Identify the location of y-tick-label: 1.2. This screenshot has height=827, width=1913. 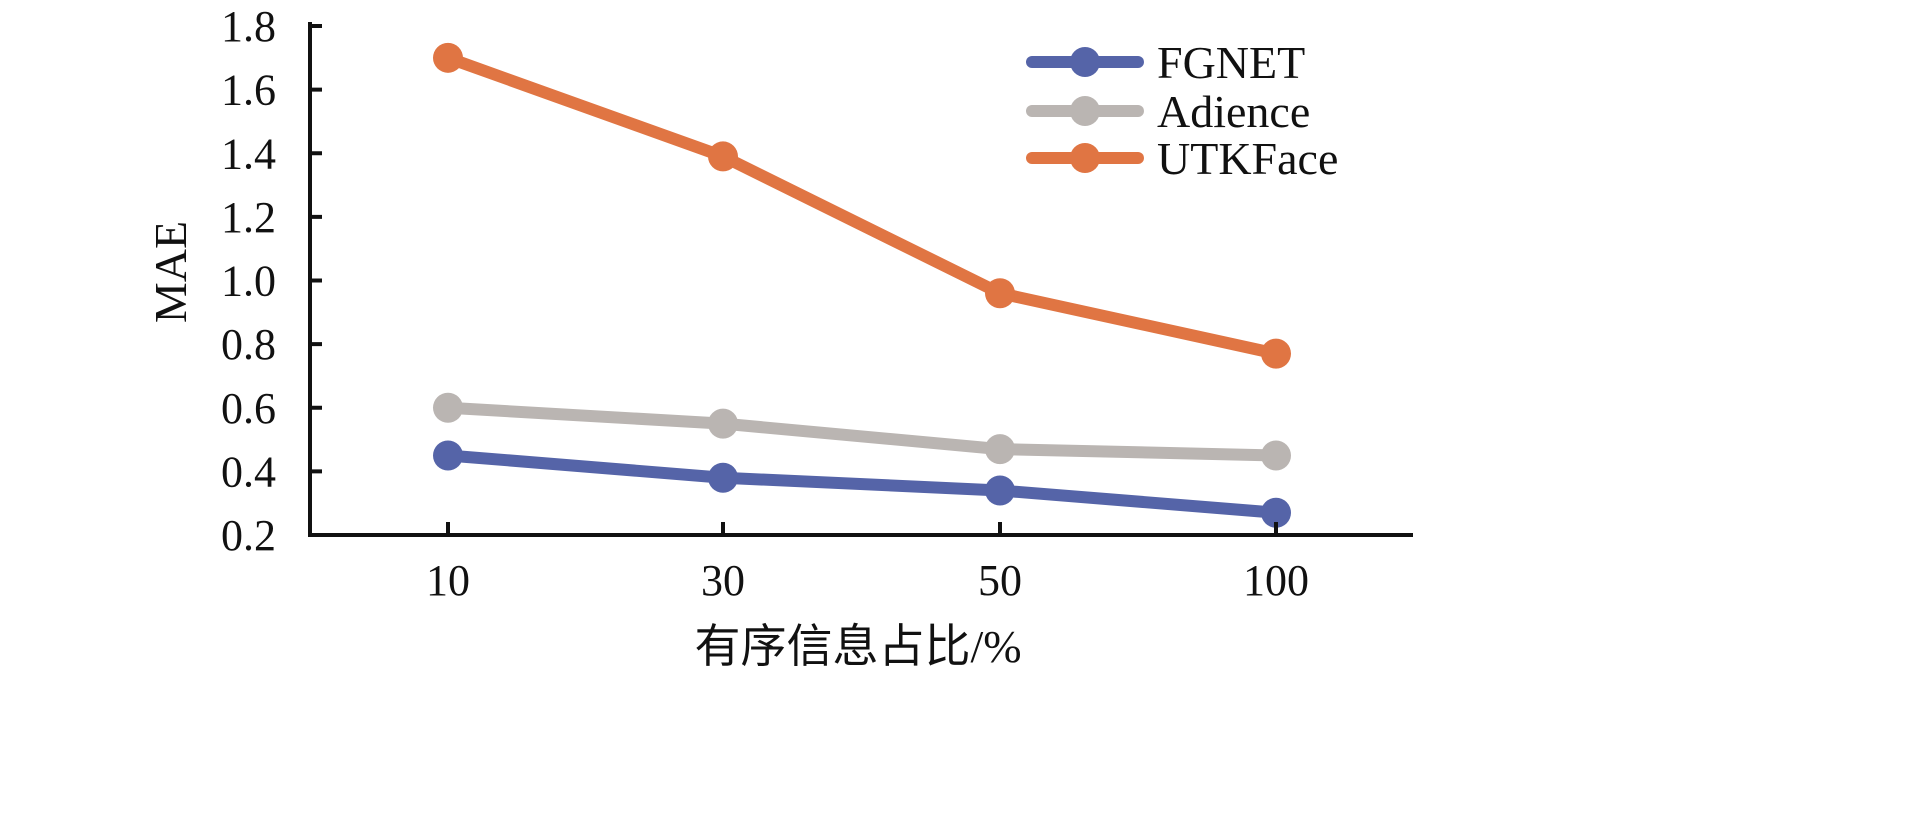
(248, 217).